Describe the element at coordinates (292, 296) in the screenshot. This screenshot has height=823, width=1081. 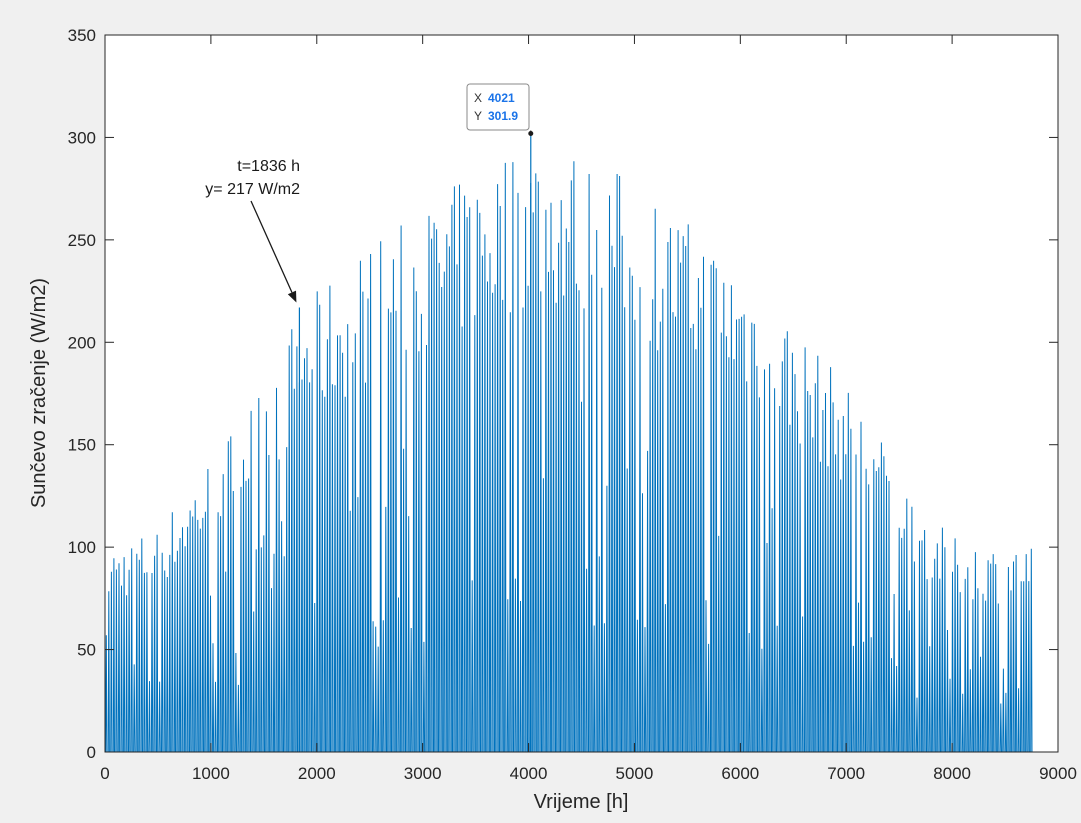
I see `annotation-arrowhead` at that location.